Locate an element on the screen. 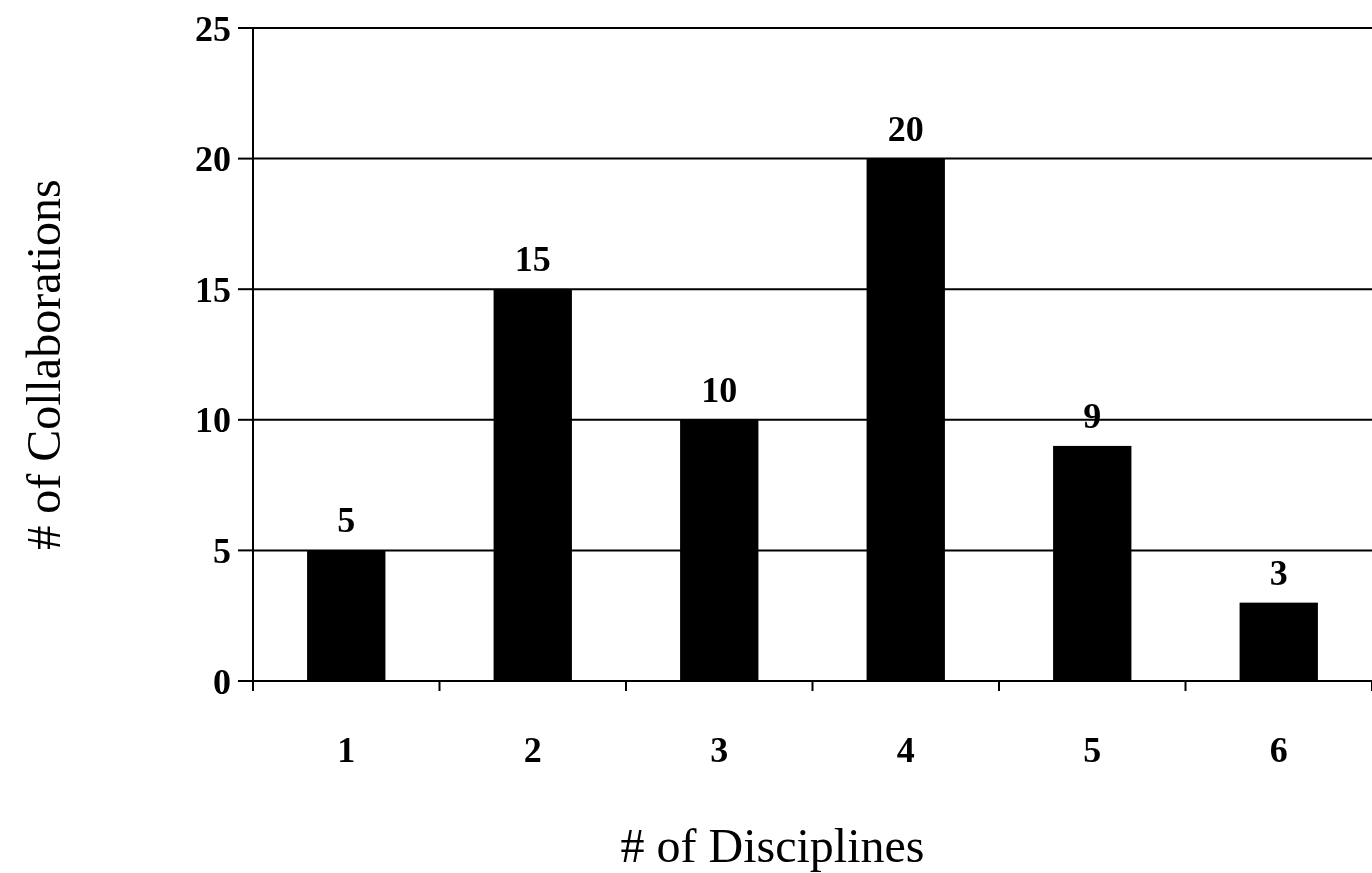 Image resolution: width=1372 pixels, height=873 pixels. x-tick-label: 1 is located at coordinates (346, 750).